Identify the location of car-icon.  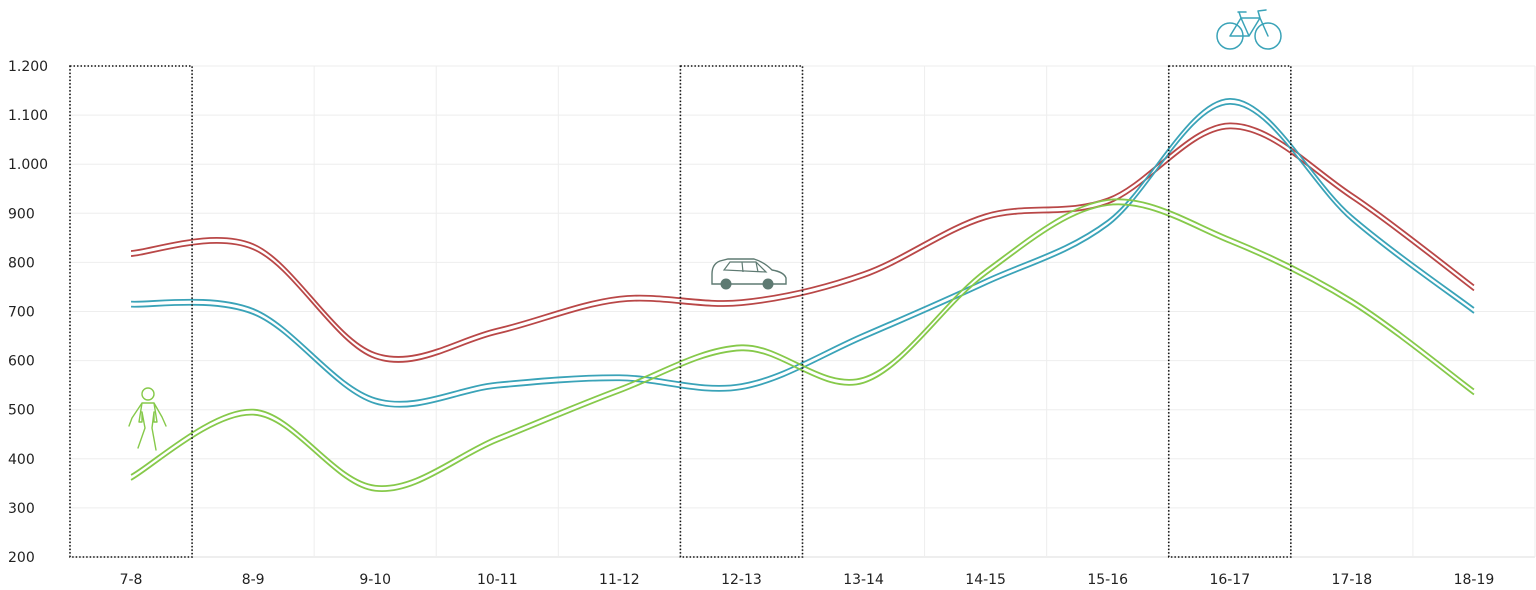
(749, 274).